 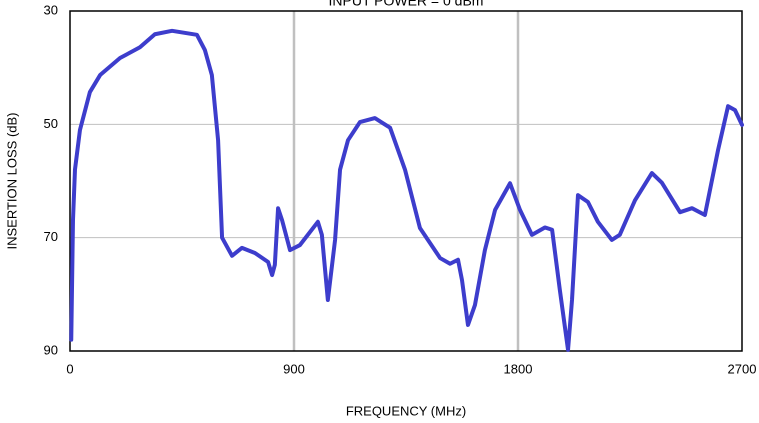 I want to click on x-tick-label: 2700, so click(x=742, y=368).